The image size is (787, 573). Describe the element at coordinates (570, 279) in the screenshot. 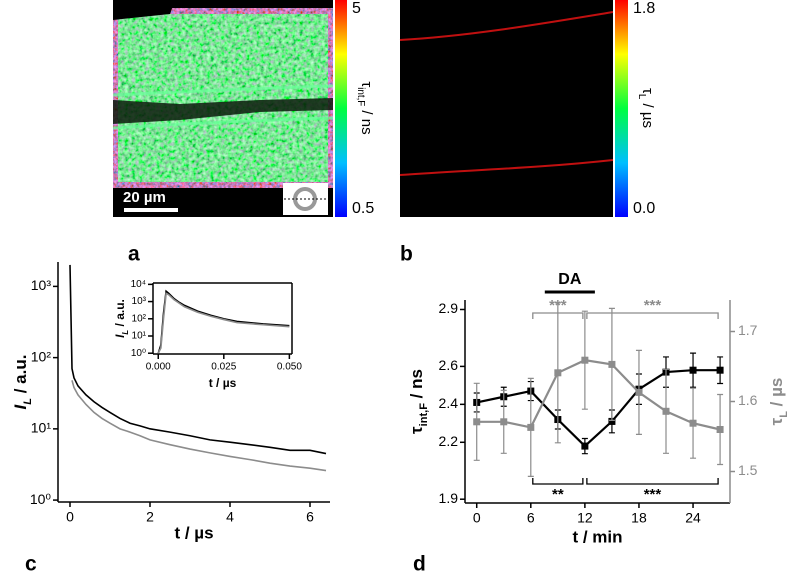

I see `annotation: DA` at that location.